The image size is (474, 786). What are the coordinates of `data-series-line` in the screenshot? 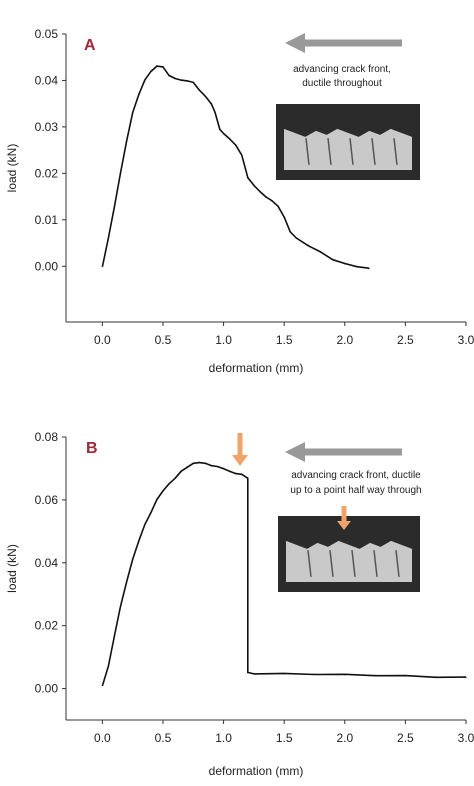 It's located at (235, 167).